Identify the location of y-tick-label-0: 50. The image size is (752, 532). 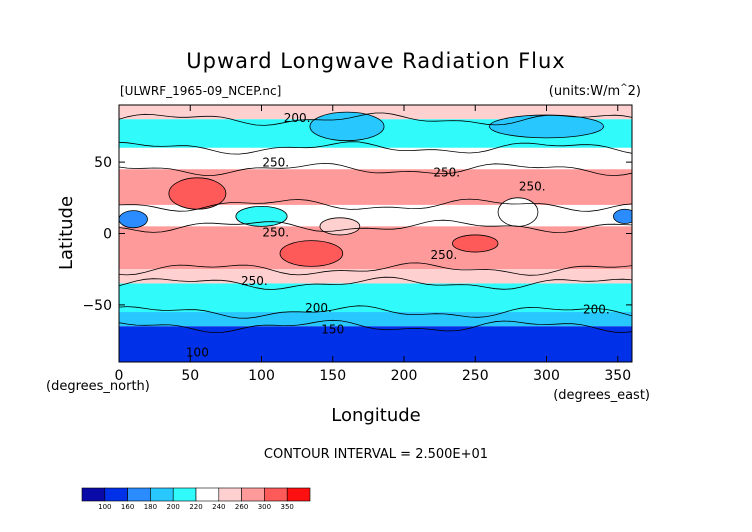
(103, 163).